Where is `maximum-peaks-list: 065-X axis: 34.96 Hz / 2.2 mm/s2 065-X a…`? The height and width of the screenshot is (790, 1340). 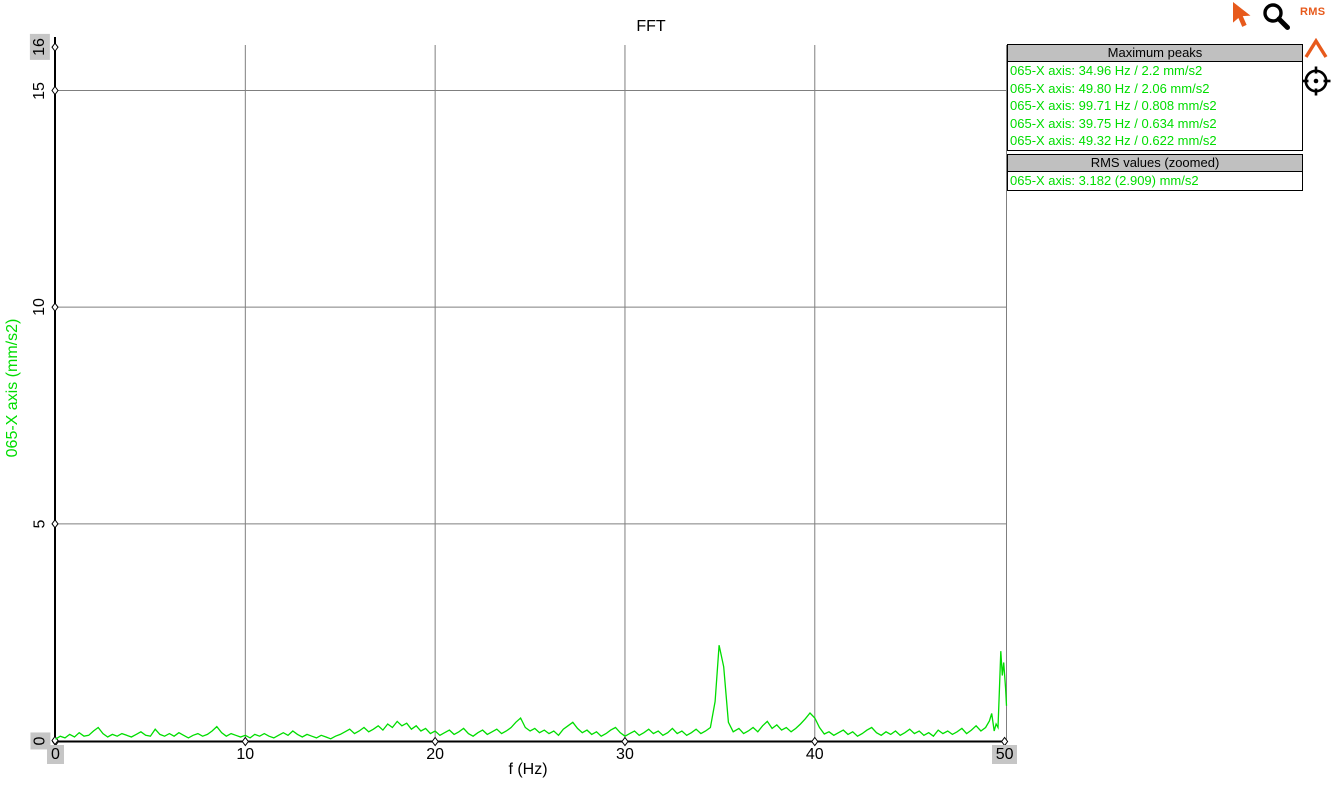 maximum-peaks-list: 065-X axis: 34.96 Hz / 2.2 mm/s2 065-X a… is located at coordinates (1155, 106).